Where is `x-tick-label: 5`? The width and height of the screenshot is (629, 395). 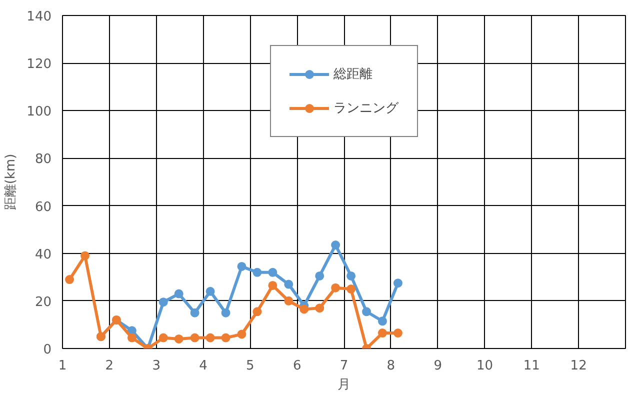
x-tick-label: 5 is located at coordinates (250, 366).